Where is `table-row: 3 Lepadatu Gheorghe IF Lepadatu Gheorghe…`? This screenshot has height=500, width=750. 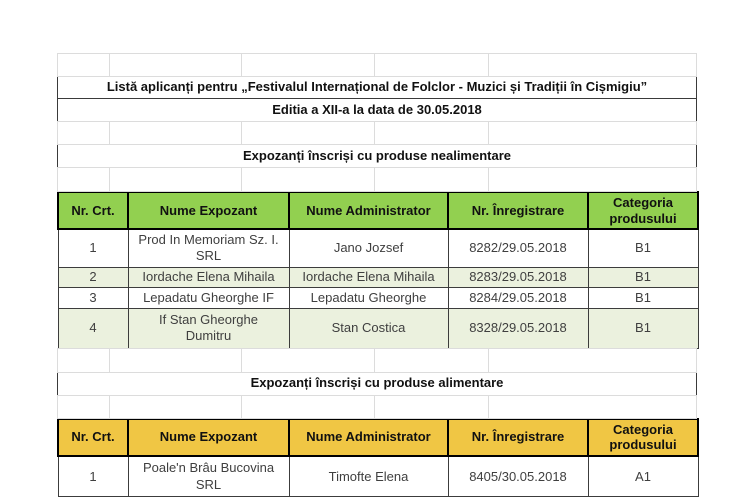 table-row: 3 Lepadatu Gheorghe IF Lepadatu Gheorghe… is located at coordinates (378, 297).